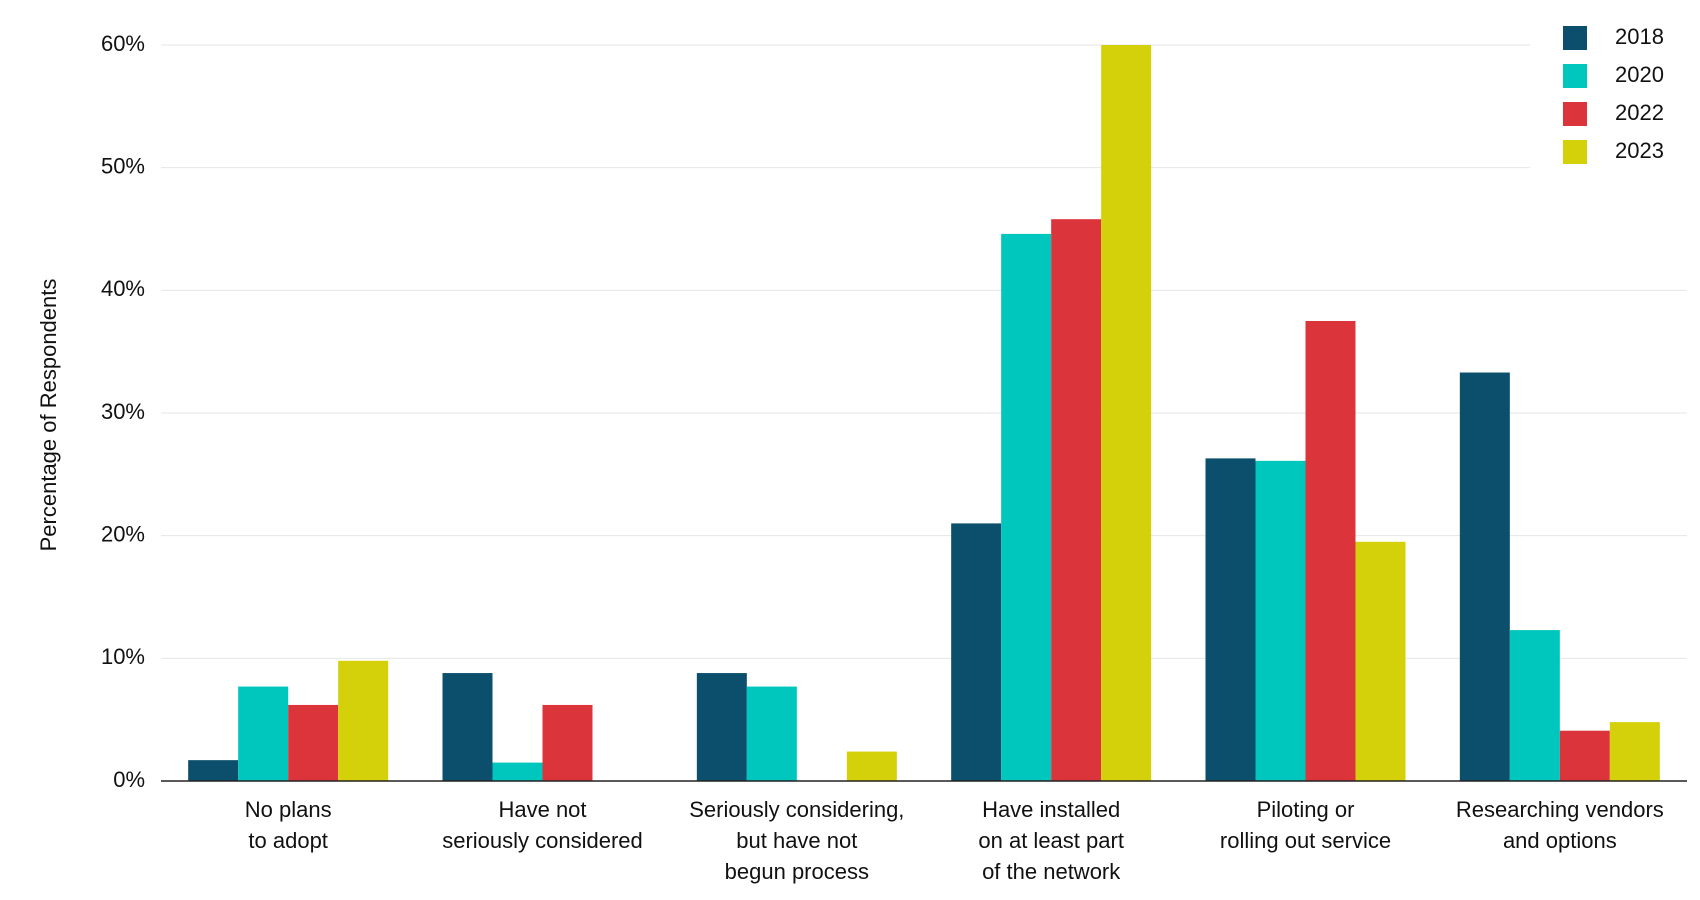 This screenshot has height=900, width=1700. I want to click on y-axis-label: Percentage of Respondents, so click(48, 415).